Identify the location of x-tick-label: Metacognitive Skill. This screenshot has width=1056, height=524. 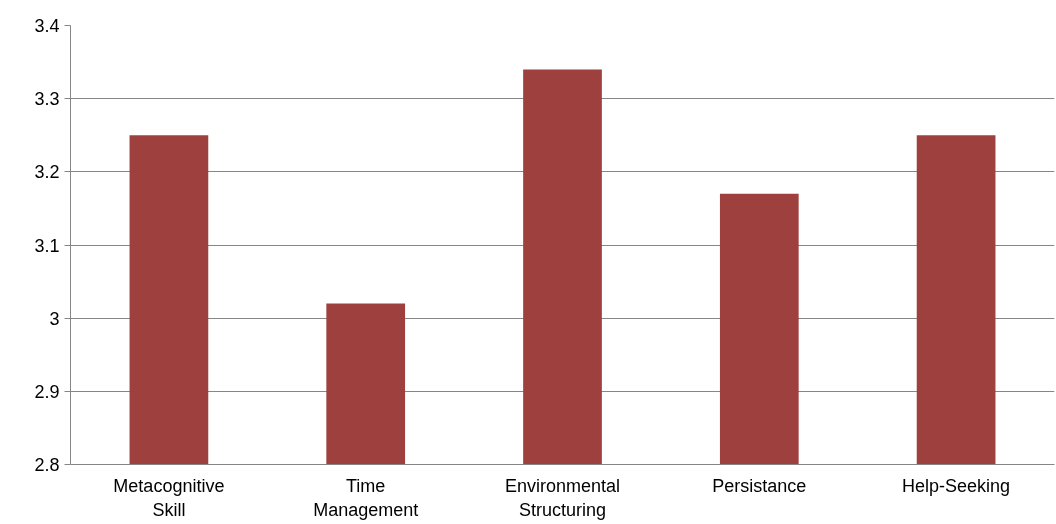
(169, 497).